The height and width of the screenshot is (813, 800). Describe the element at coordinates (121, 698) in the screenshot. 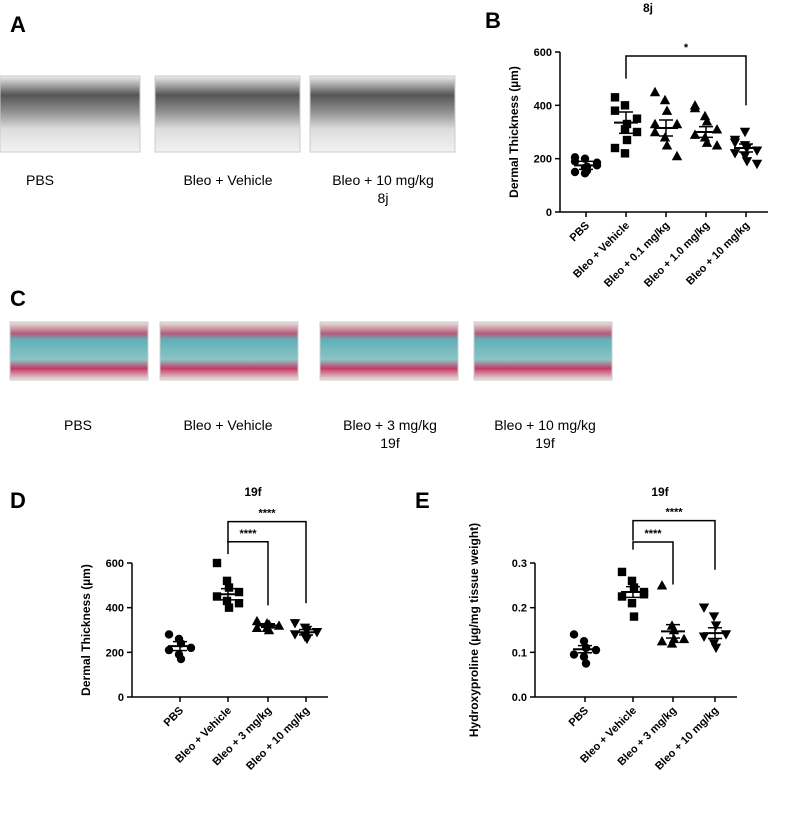

I see `y-tick-label: 0` at that location.